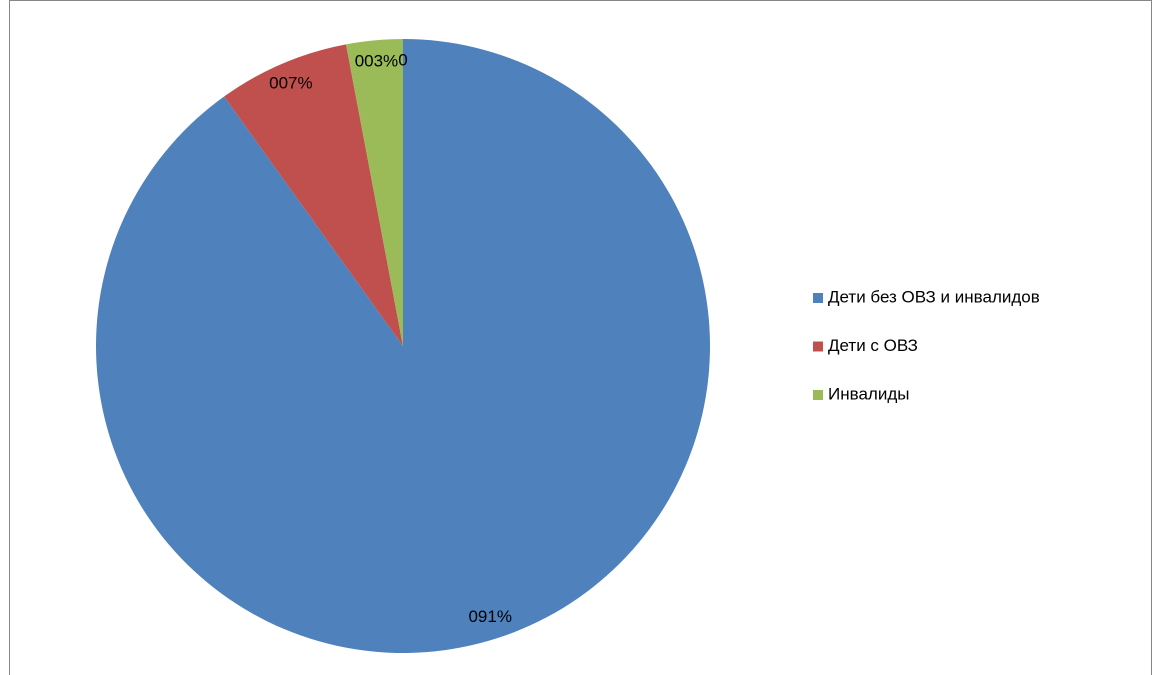  Describe the element at coordinates (873, 345) in the screenshot. I see `legend-label: Дети с ОВЗ` at that location.